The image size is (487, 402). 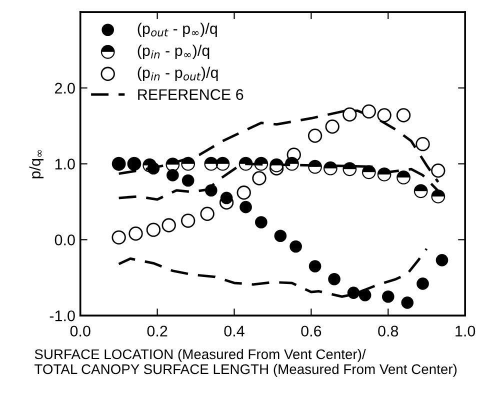 What do you see at coordinates (388, 331) in the screenshot?
I see `x-tick-label: 0.8` at bounding box center [388, 331].